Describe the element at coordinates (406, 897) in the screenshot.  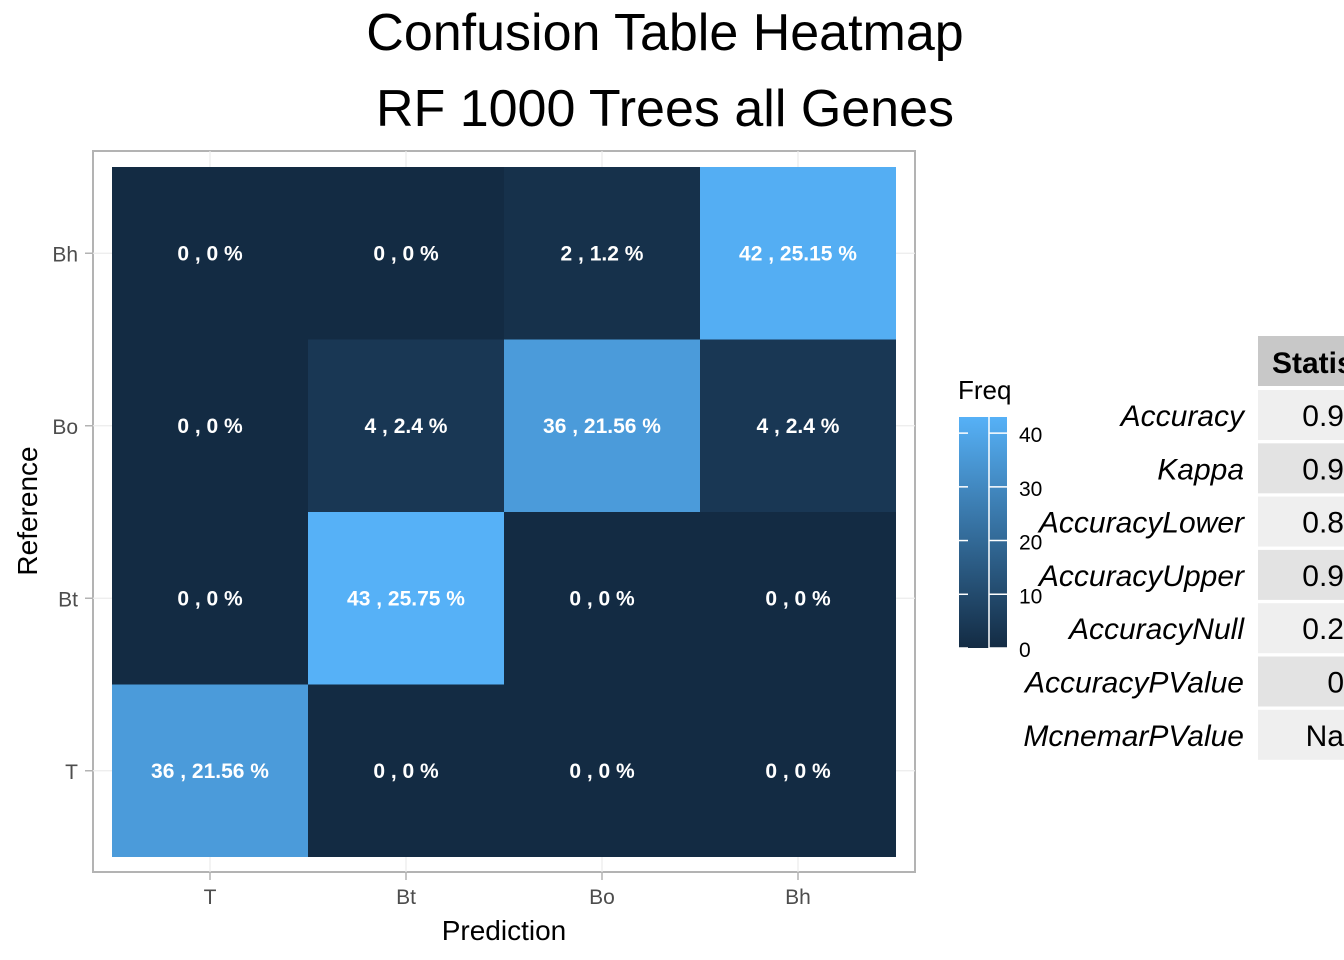
I see `x-tick-label: Bt` at that location.